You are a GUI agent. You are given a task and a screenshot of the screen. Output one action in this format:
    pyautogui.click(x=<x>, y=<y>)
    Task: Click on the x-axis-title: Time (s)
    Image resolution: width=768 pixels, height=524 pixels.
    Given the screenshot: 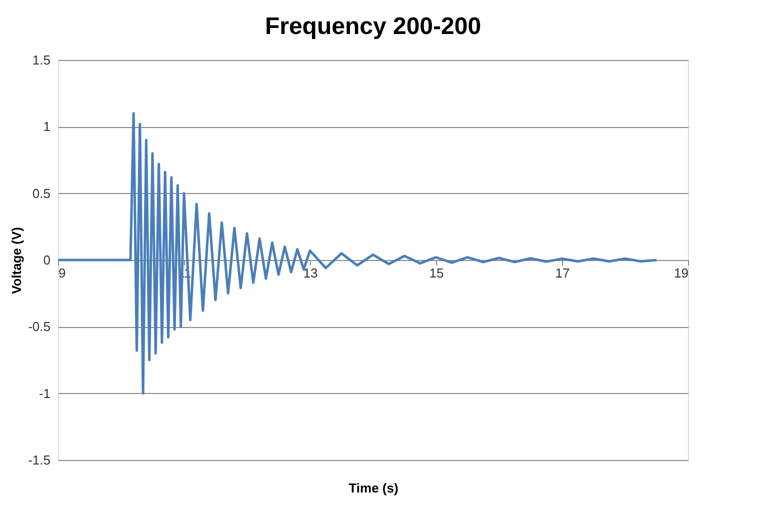 What is the action you would take?
    pyautogui.click(x=373, y=488)
    